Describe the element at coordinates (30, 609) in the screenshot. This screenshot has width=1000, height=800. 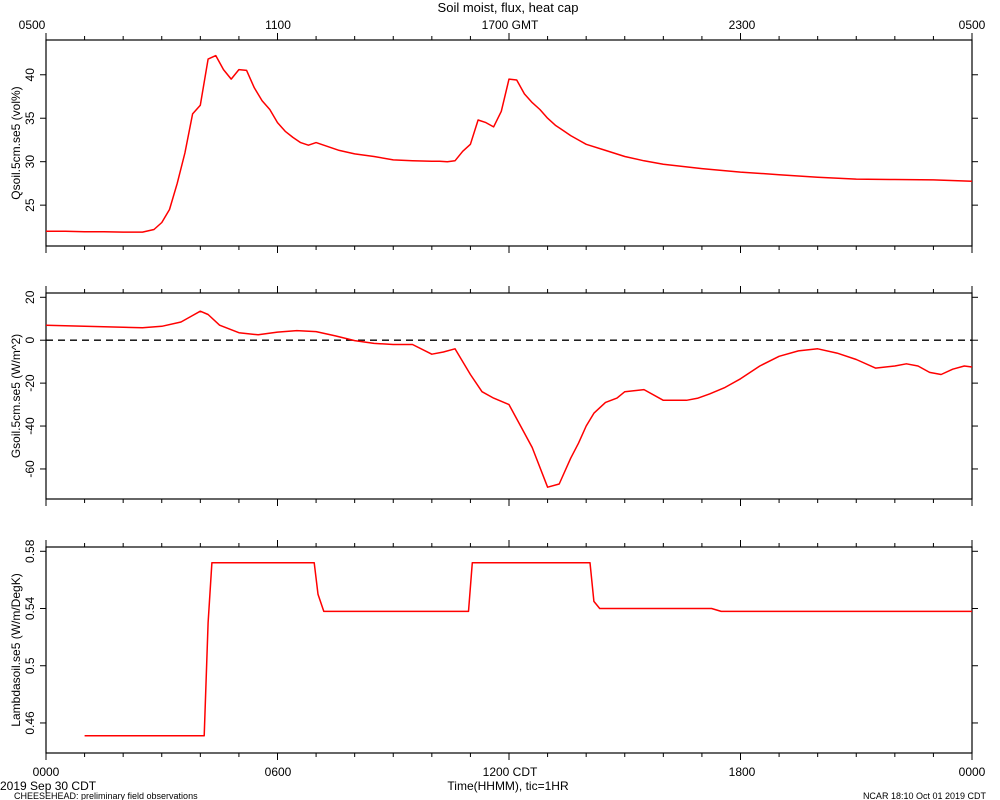
I see `y-tick-label: 0.54` at that location.